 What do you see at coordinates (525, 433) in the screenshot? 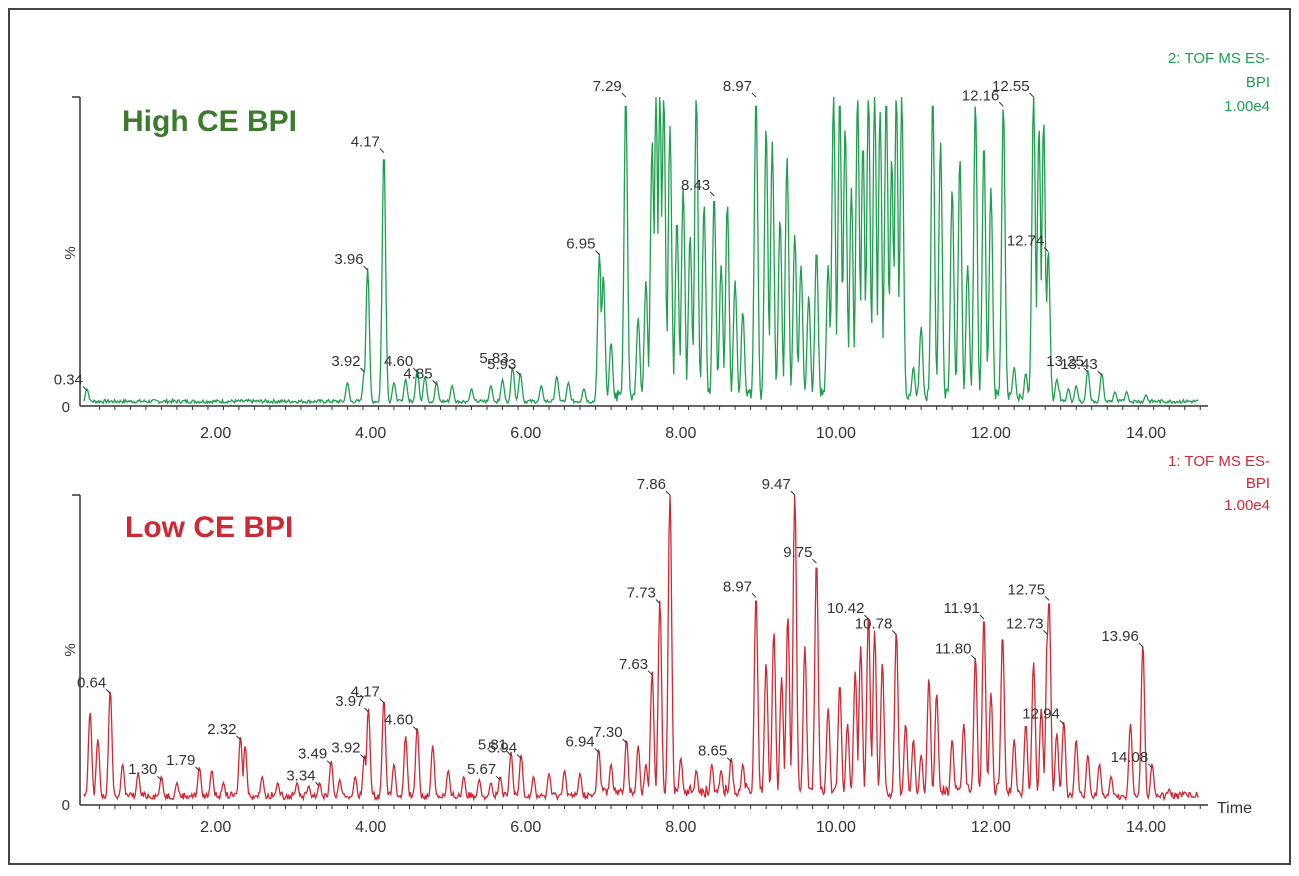
I see `high-ce-x-tick-label: 6.00` at bounding box center [525, 433].